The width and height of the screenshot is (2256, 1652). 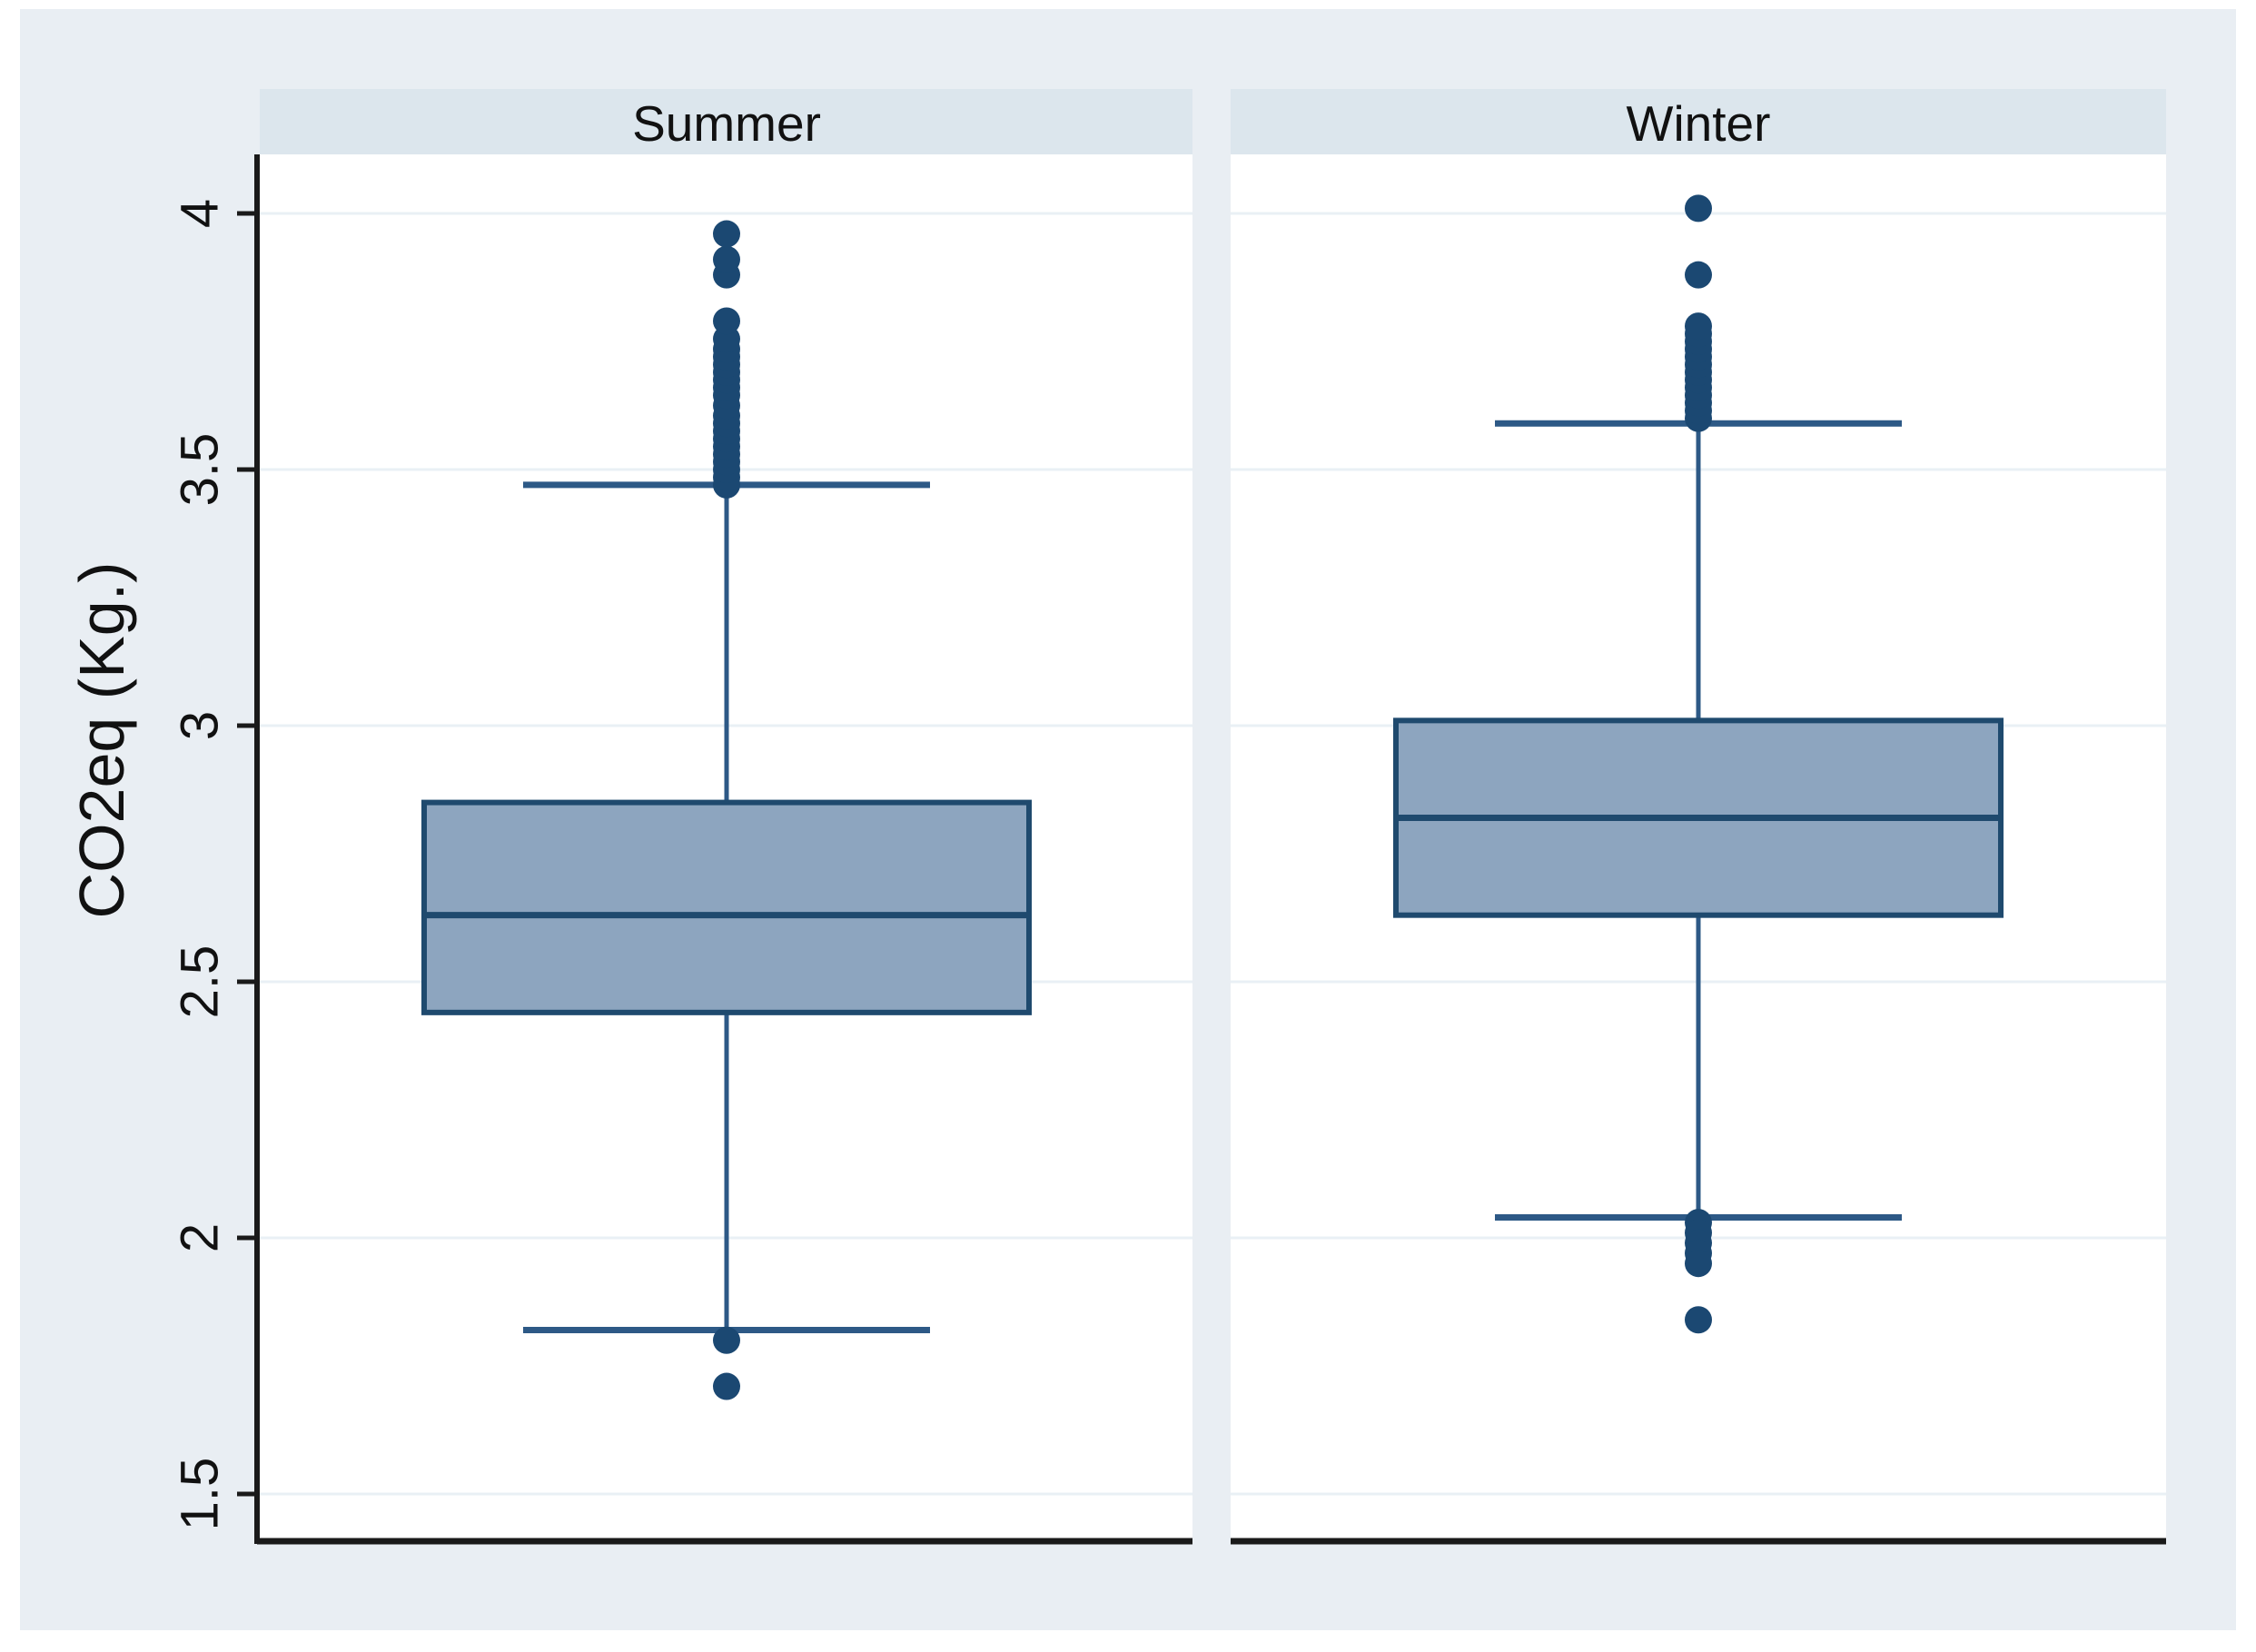 What do you see at coordinates (200, 1494) in the screenshot?
I see `y-tick-label: 1.5` at bounding box center [200, 1494].